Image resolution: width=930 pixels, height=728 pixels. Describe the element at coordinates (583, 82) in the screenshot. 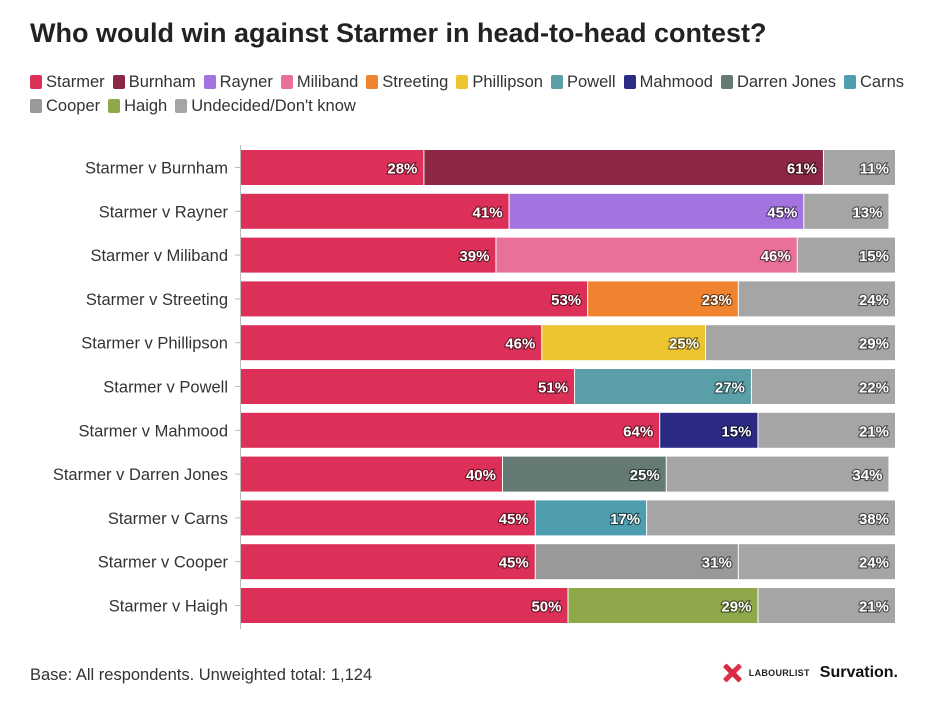

I see `legend-item: Powell` at that location.